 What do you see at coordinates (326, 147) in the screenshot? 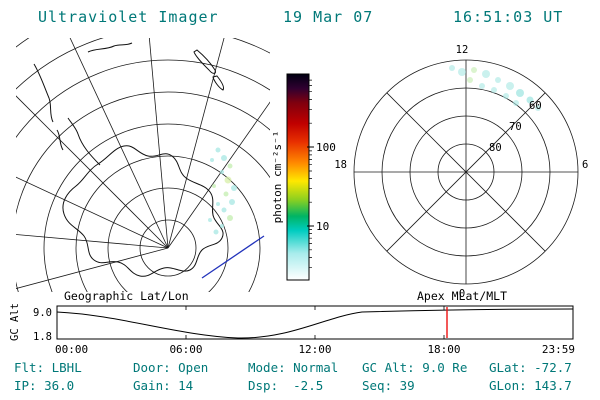
I see `colorbar-tick-100: 100` at bounding box center [326, 147].